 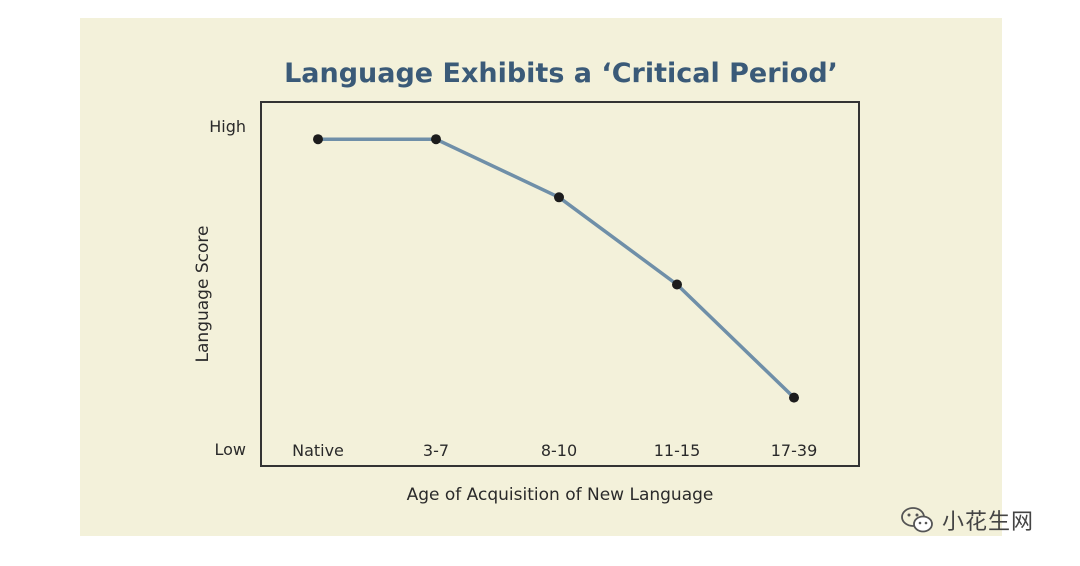 What do you see at coordinates (794, 450) in the screenshot?
I see `x-tick-label: 17-39` at bounding box center [794, 450].